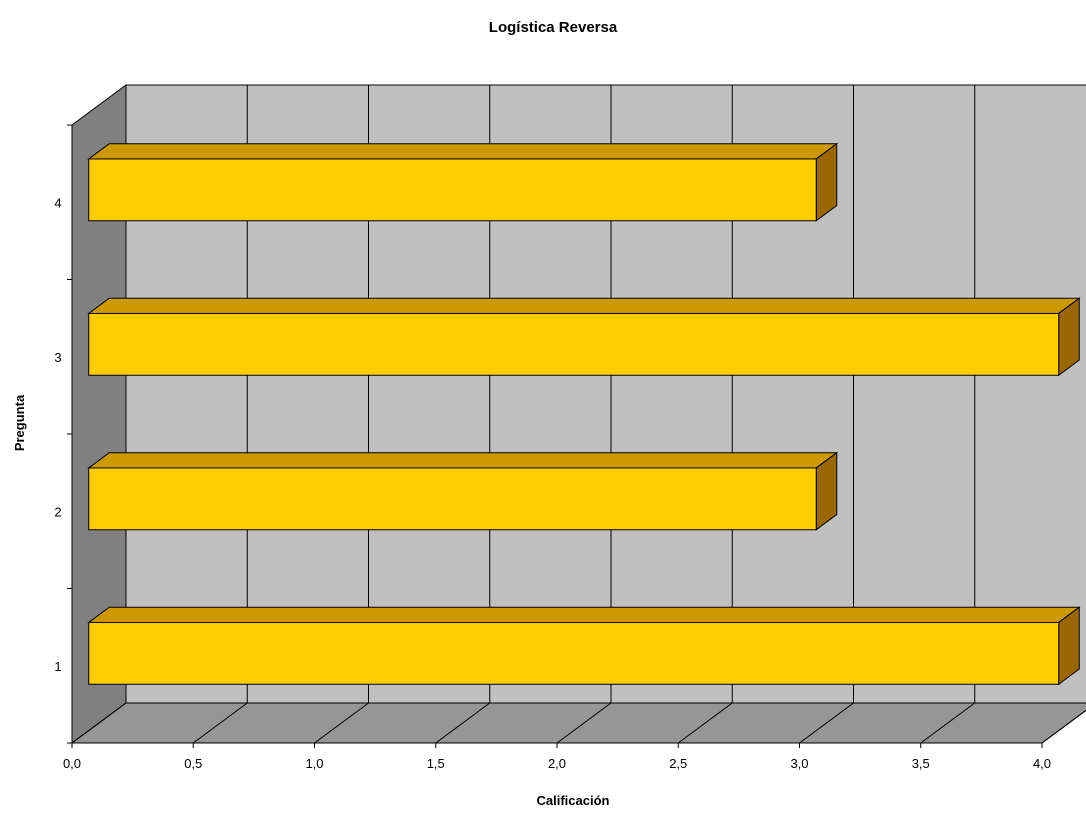 The image size is (1086, 814). Describe the element at coordinates (1042, 763) in the screenshot. I see `x-tick-label: 4,0` at that location.